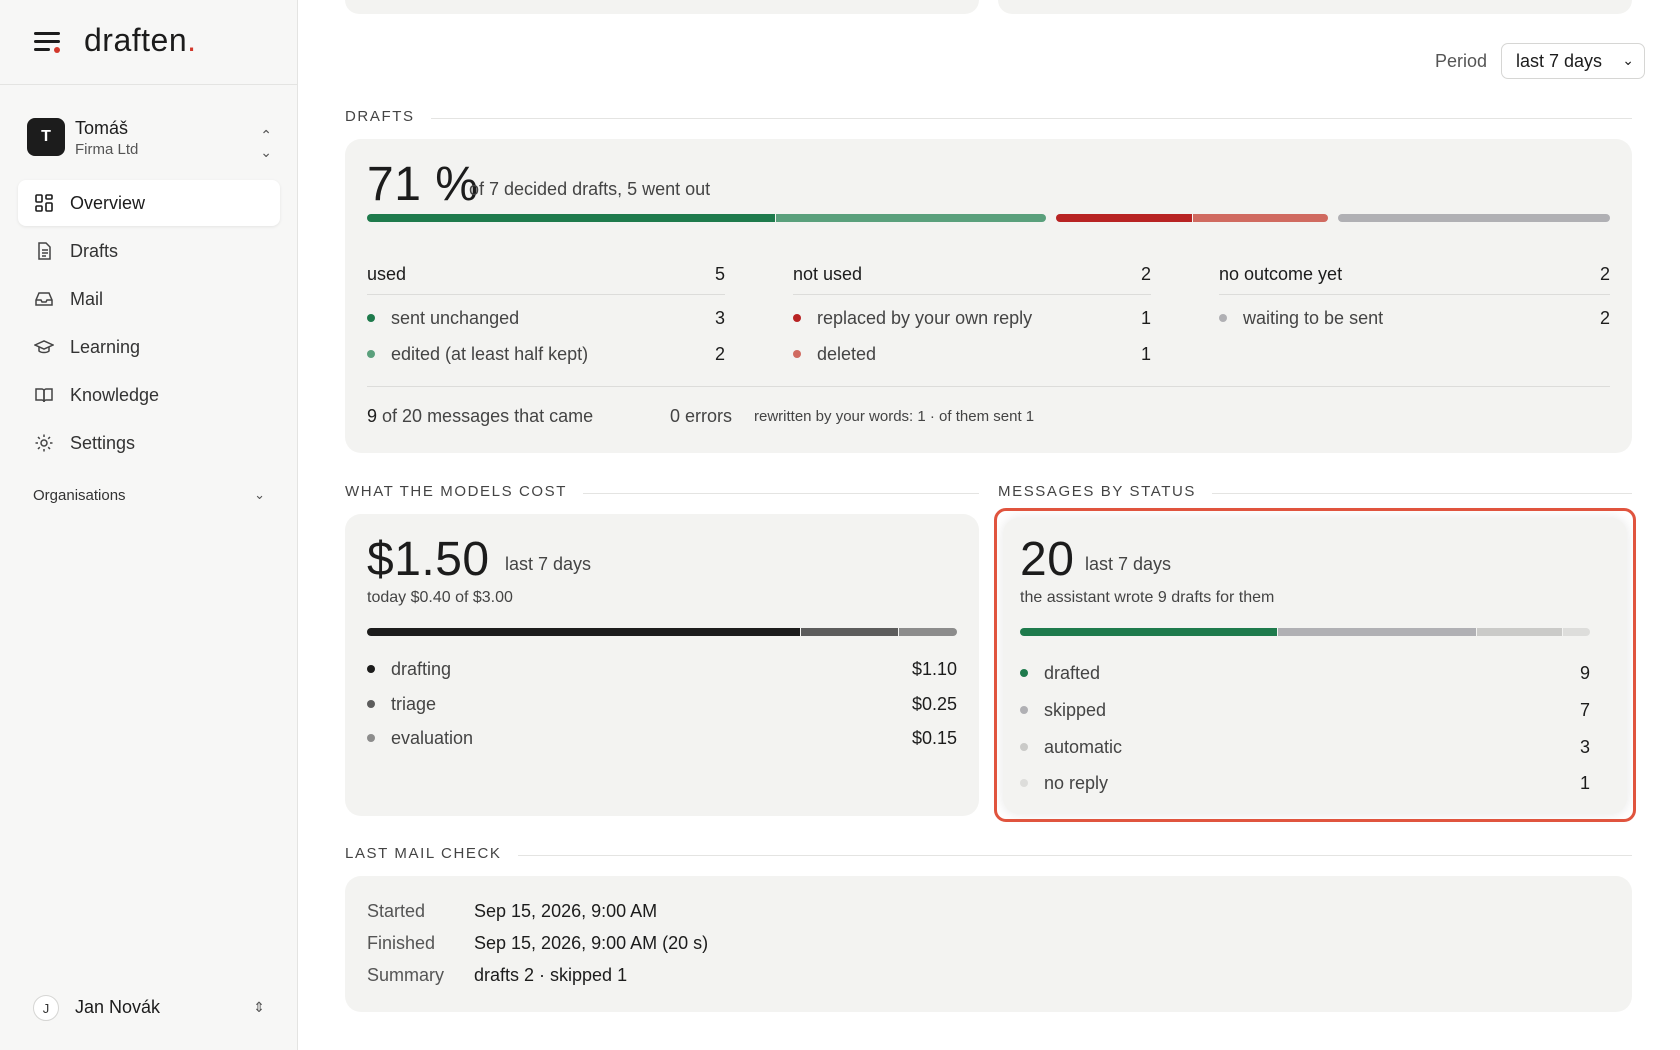 Image resolution: width=1680 pixels, height=1050 pixels. Describe the element at coordinates (566, 911) in the screenshot. I see `mail-check-value: Sep 15, 2026, 9:00 AM` at that location.